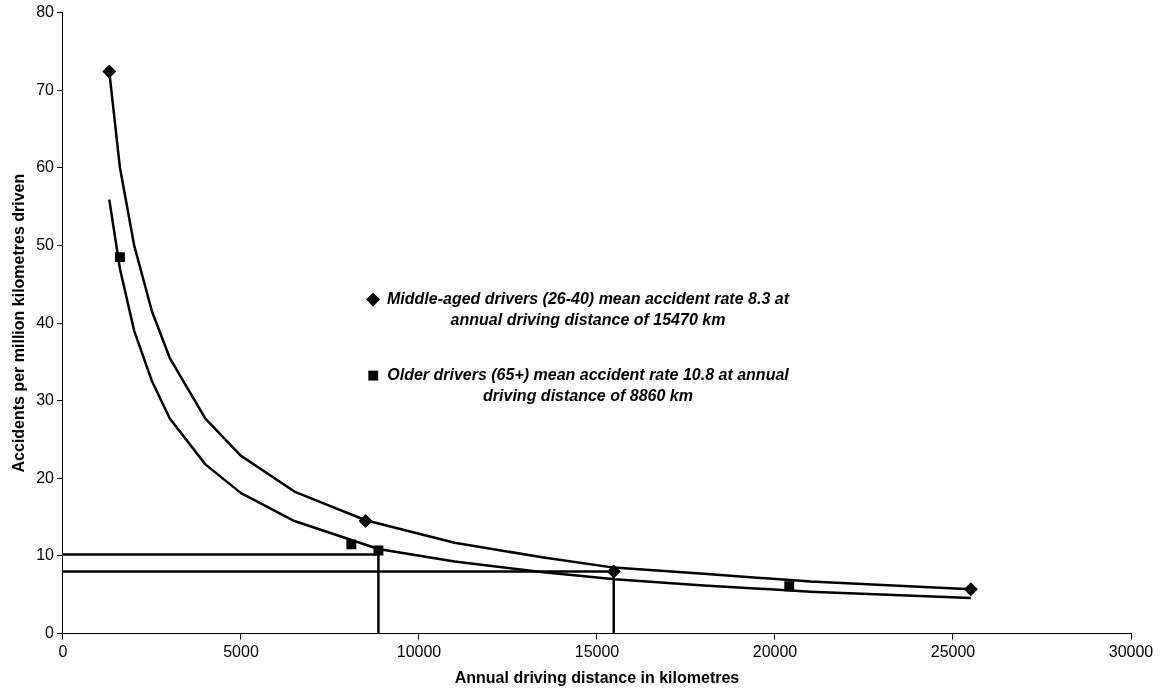 This screenshot has width=1165, height=700. I want to click on y-tick-label: 40, so click(45, 322).